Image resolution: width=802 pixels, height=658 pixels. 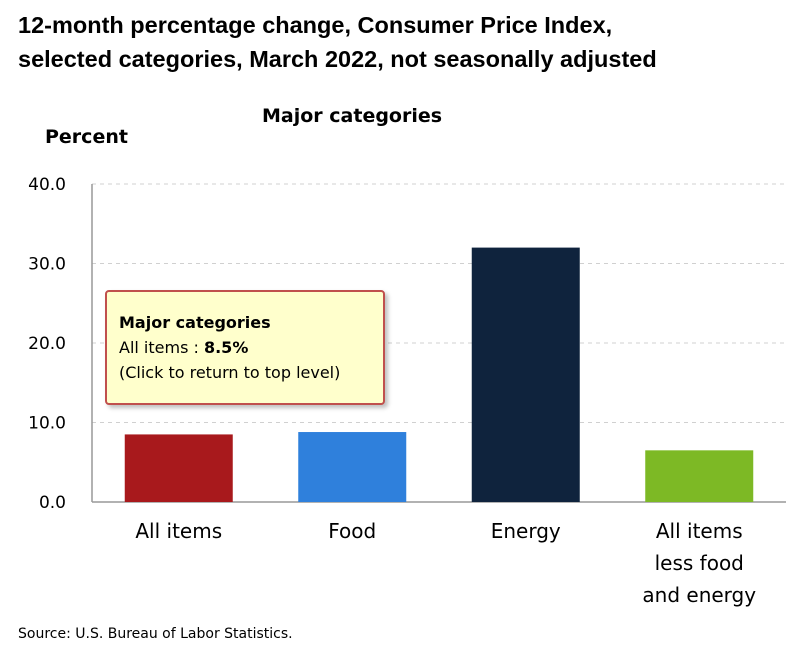 What do you see at coordinates (47, 424) in the screenshot?
I see `y-tick-label: 10.0` at bounding box center [47, 424].